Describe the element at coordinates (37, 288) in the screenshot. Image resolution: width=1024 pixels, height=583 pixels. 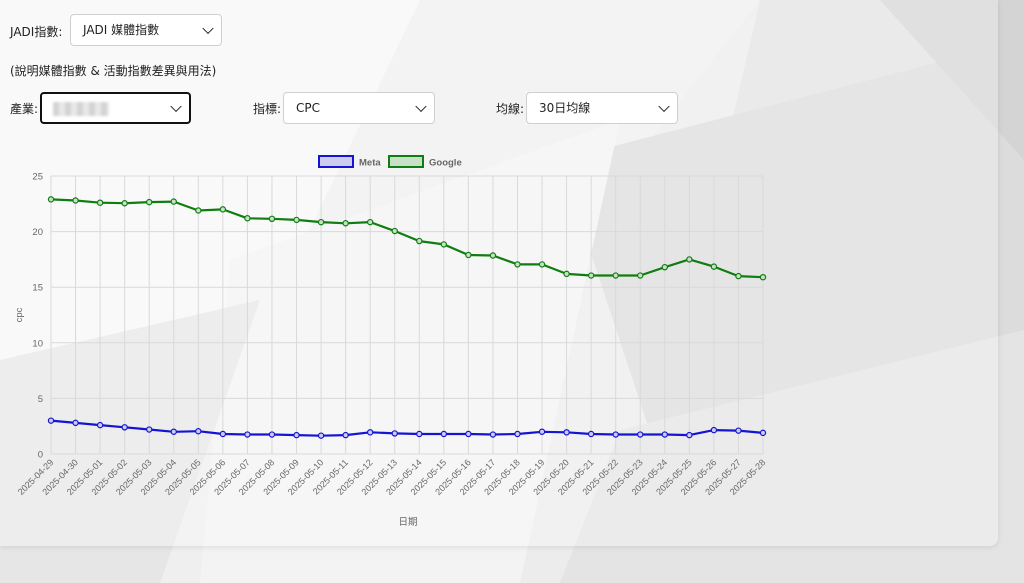
I see `y-tick-label: 15` at that location.